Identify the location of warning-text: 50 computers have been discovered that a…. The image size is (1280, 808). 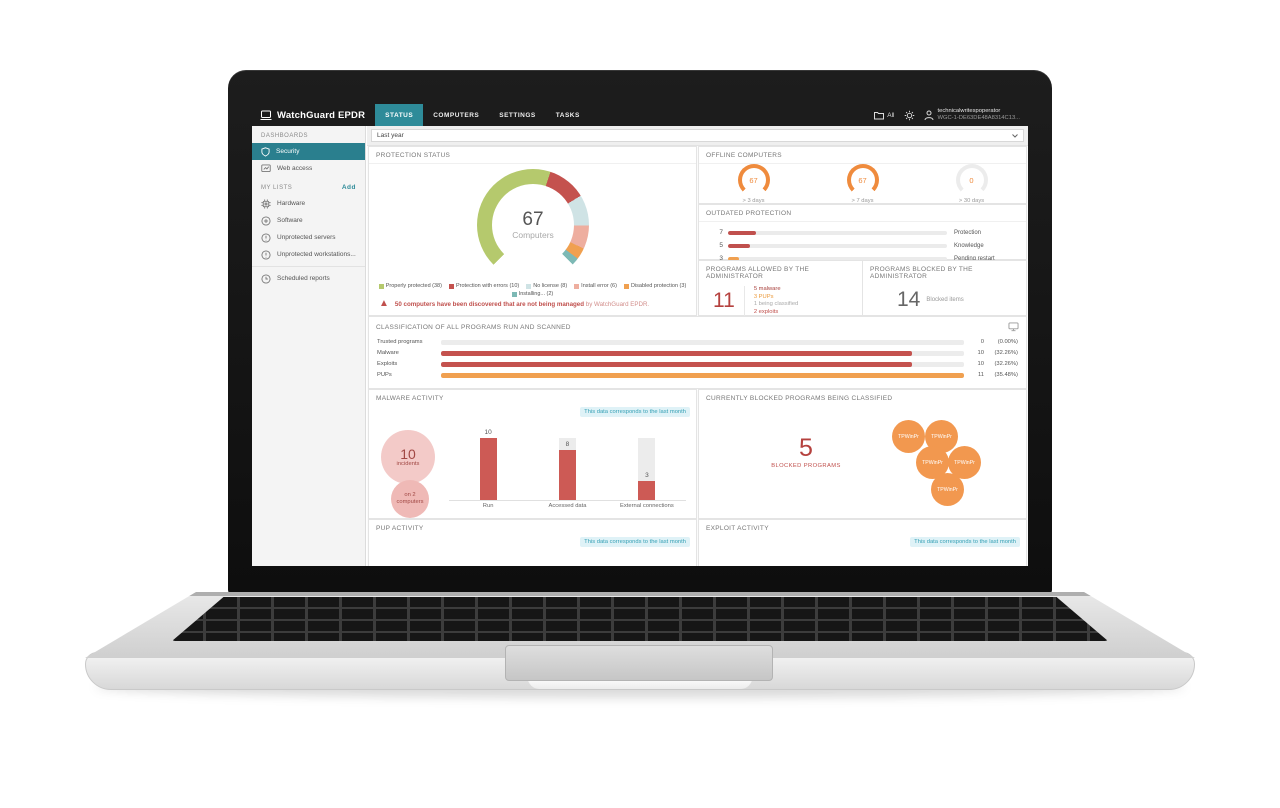
(522, 304).